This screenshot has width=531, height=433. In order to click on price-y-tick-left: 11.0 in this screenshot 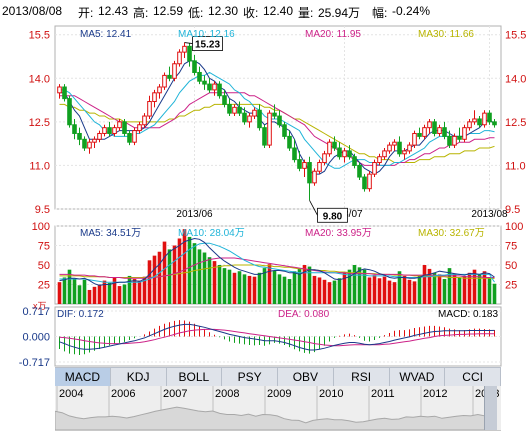, I will do `click(39, 166)`.